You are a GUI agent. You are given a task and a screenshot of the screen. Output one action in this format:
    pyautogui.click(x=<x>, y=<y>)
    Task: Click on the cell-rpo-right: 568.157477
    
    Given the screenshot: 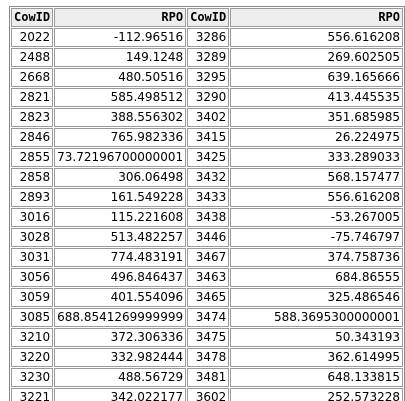 What is the action you would take?
    pyautogui.click(x=316, y=177)
    